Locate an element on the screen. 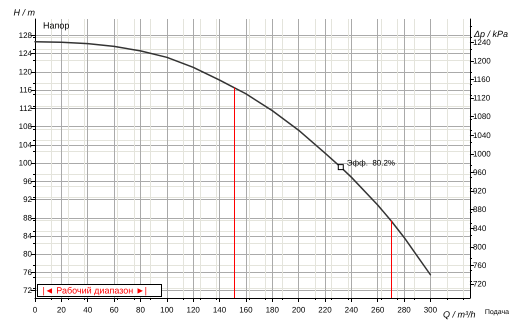 The height and width of the screenshot is (328, 519). x-tick-label: 240 is located at coordinates (351, 310).